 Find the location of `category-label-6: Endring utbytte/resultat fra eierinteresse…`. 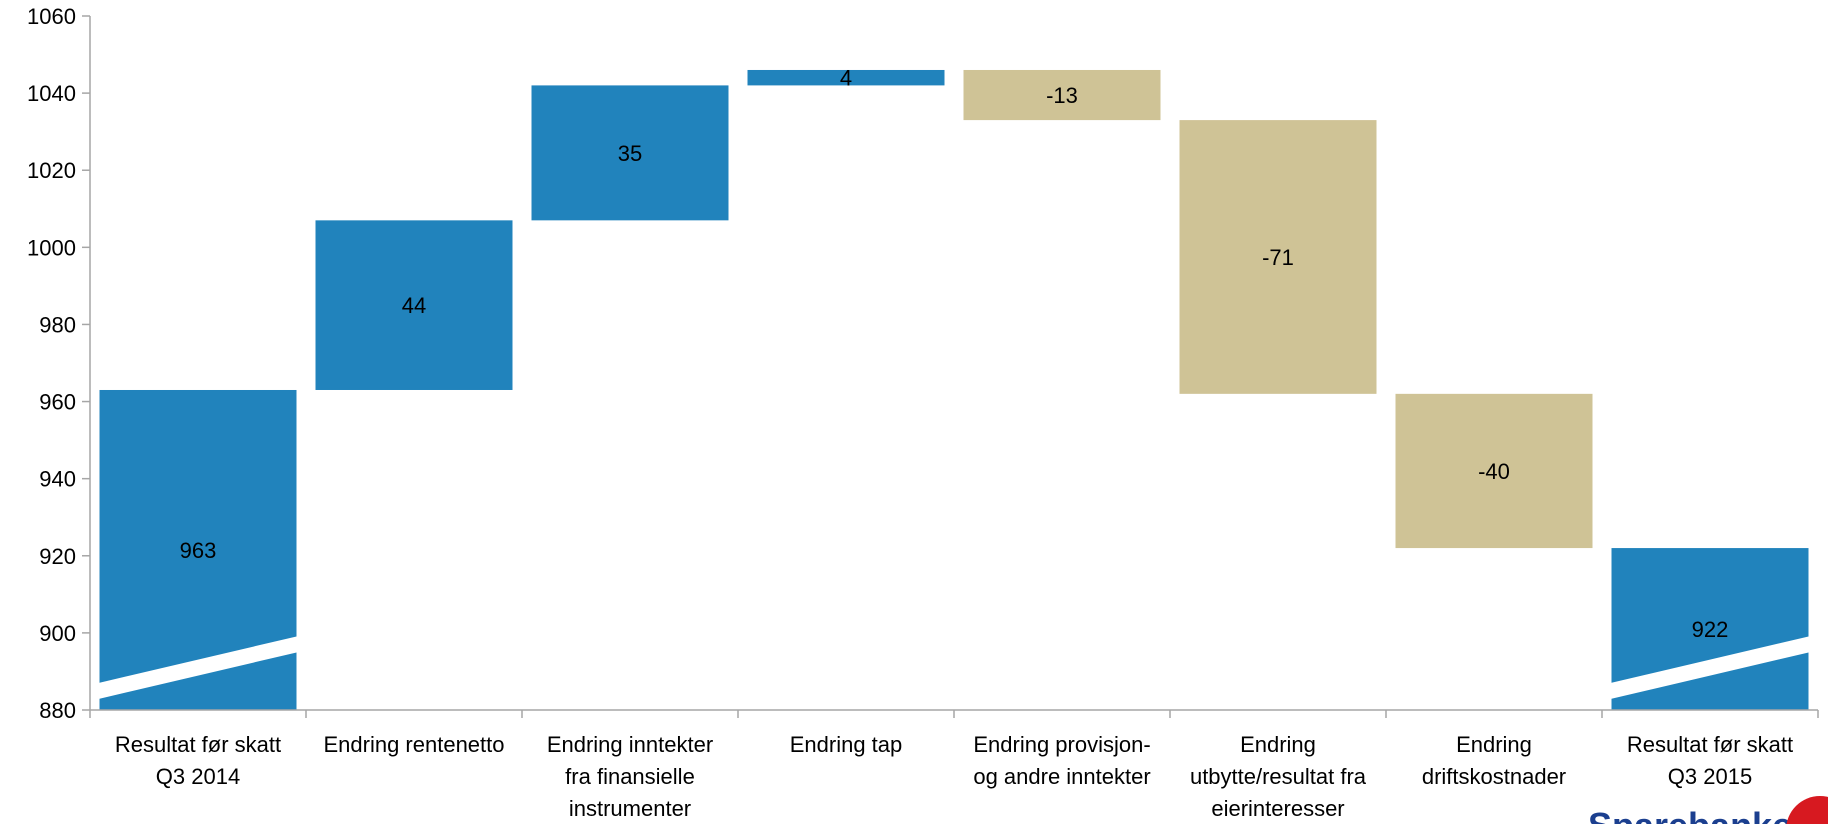

category-label-6: Endring utbytte/resultat fra eierinteresse… is located at coordinates (1278, 776).